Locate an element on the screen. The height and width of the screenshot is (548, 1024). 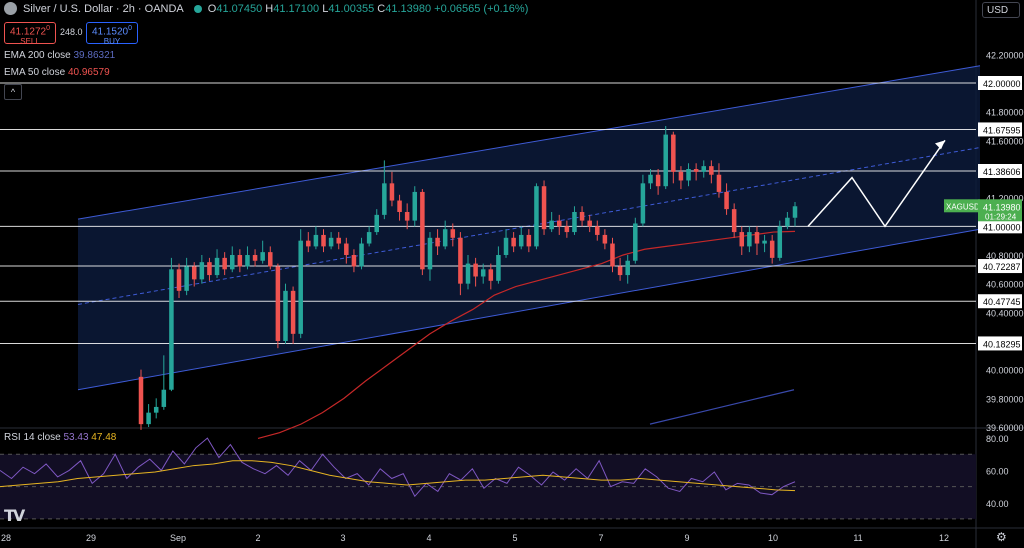
time-tick-label: 5 is located at coordinates (514, 538).